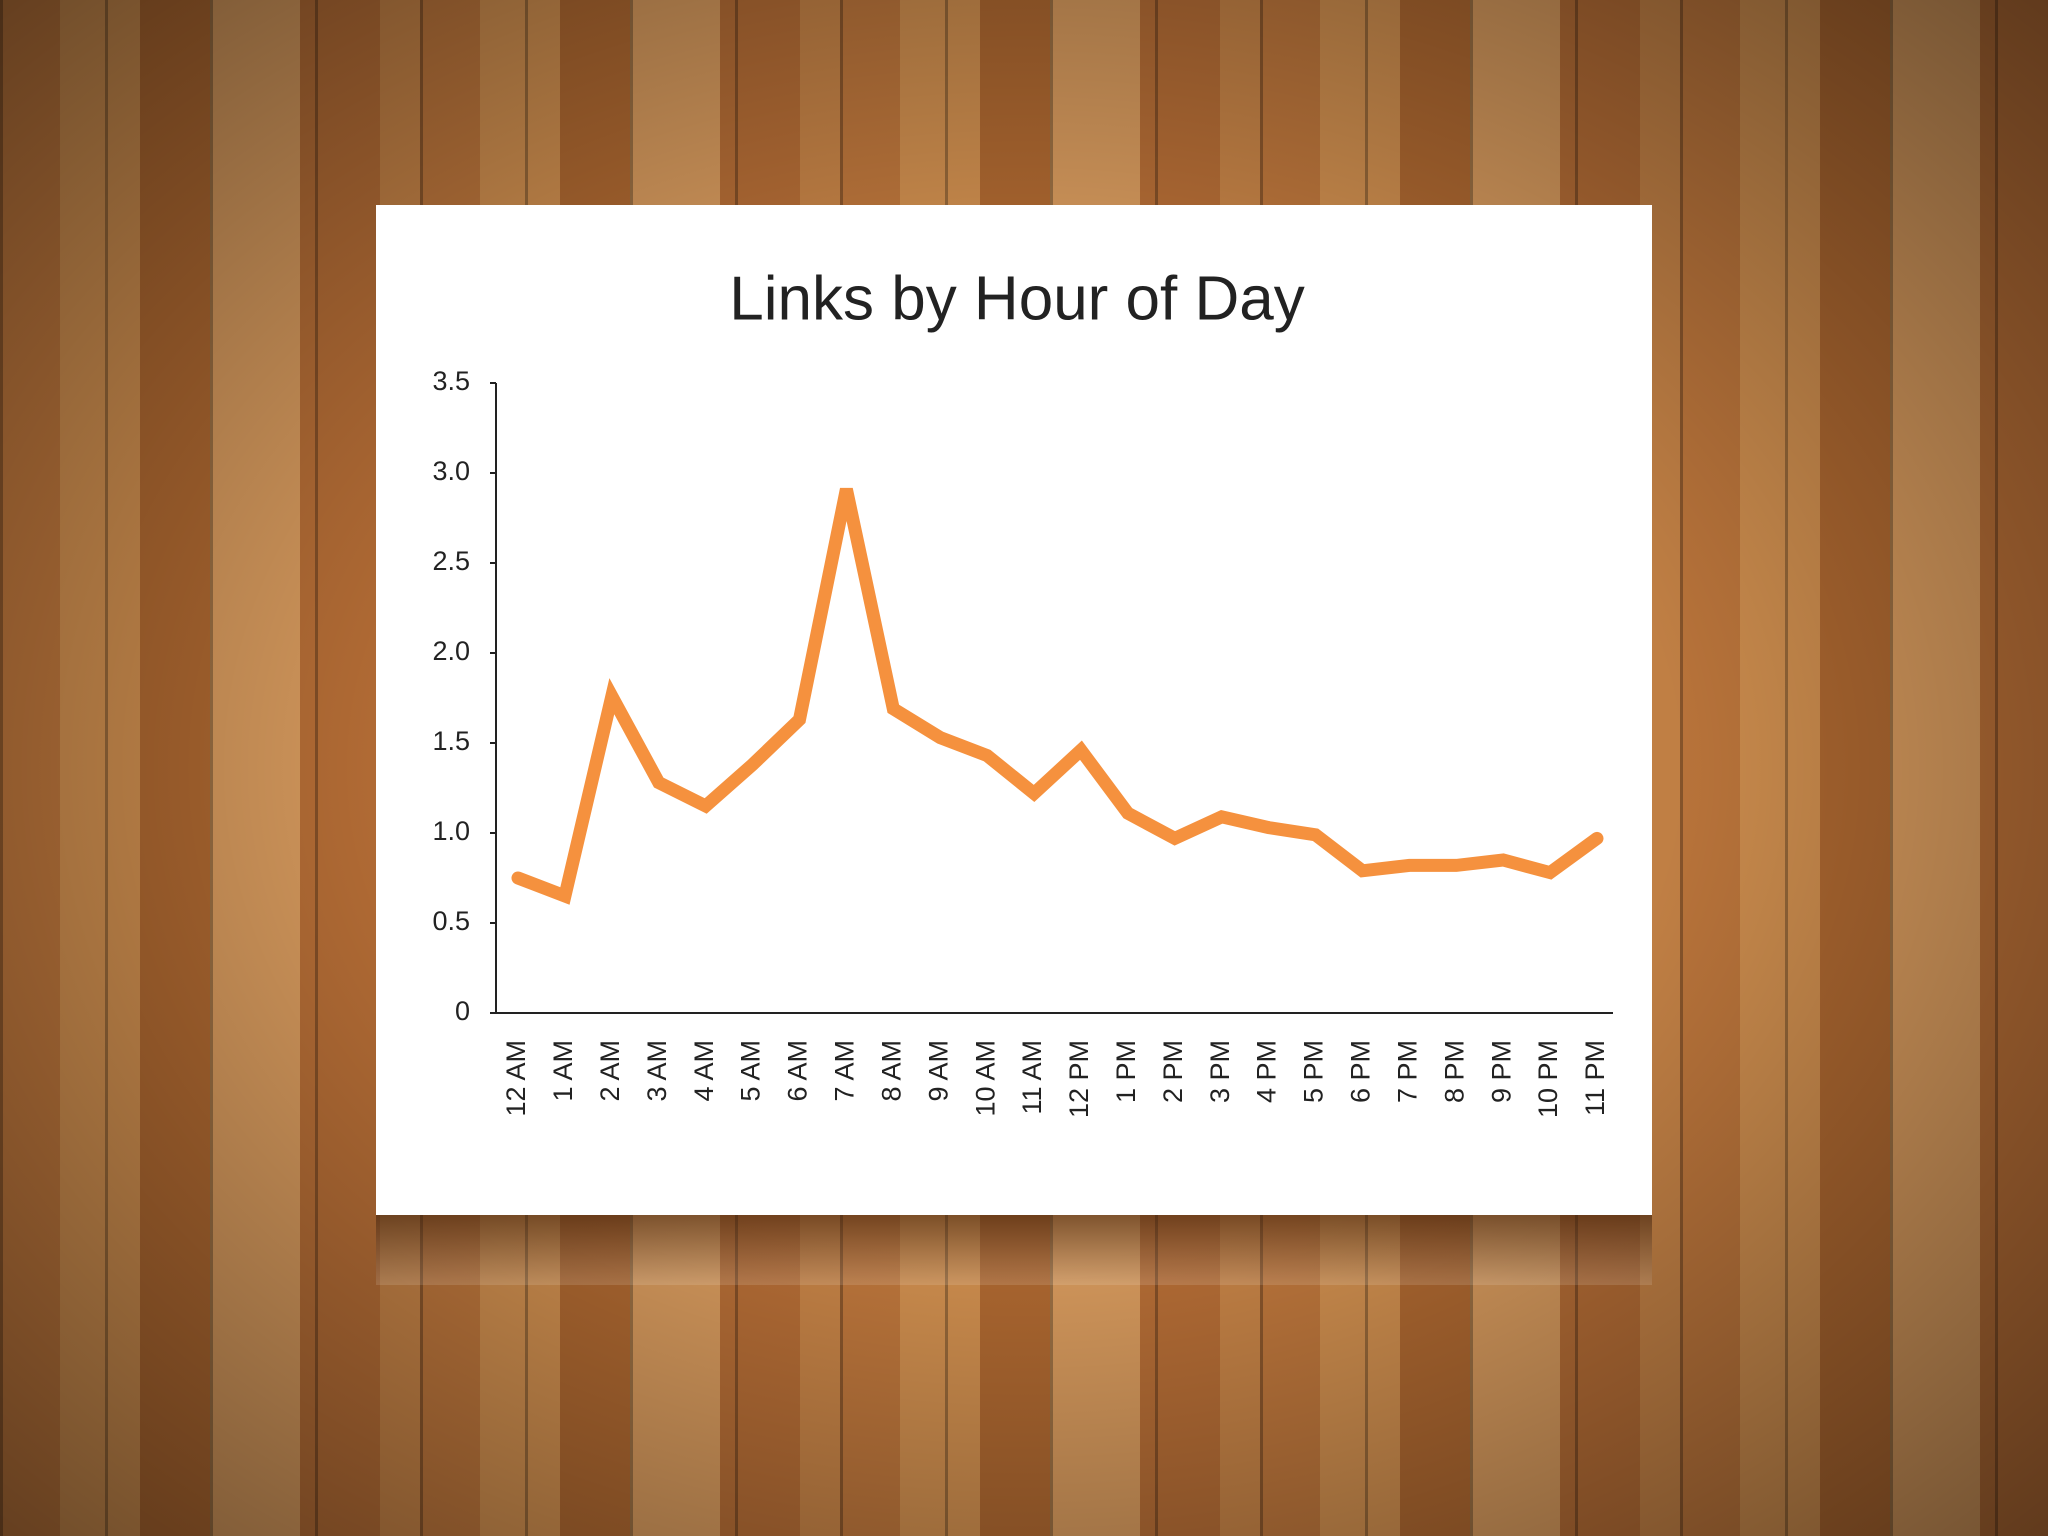  Describe the element at coordinates (1314, 1071) in the screenshot. I see `x-tick-label: 5 PM` at that location.